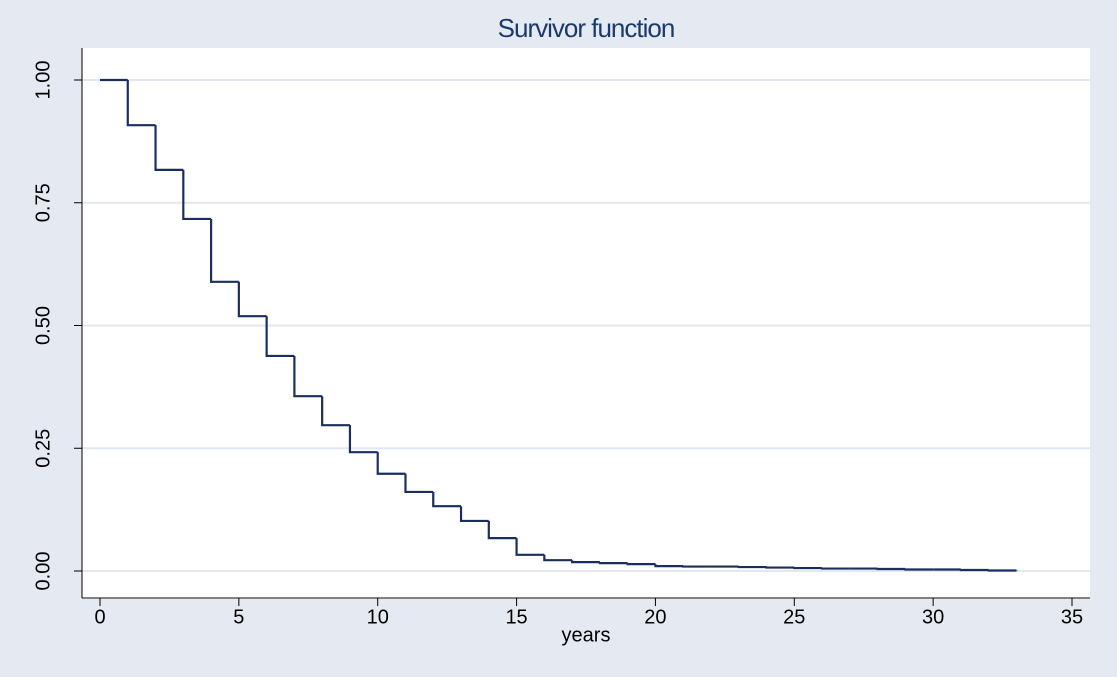 Image resolution: width=1117 pixels, height=677 pixels. Describe the element at coordinates (655, 617) in the screenshot. I see `x-tick-label: 20` at that location.